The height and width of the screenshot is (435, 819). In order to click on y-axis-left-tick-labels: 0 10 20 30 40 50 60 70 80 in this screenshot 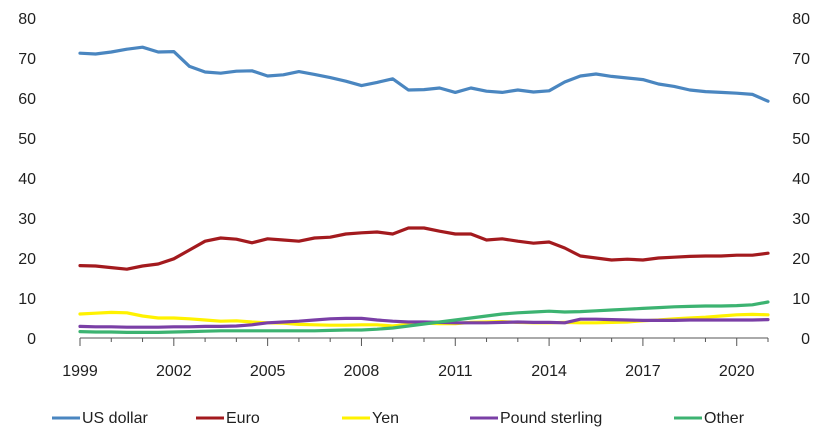, I will do `click(27, 179)`.